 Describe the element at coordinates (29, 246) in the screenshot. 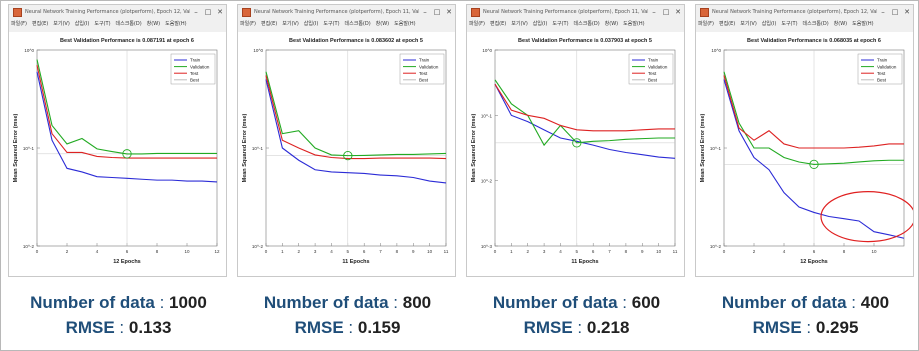

I see `y-tick-label: 10^-2` at that location.